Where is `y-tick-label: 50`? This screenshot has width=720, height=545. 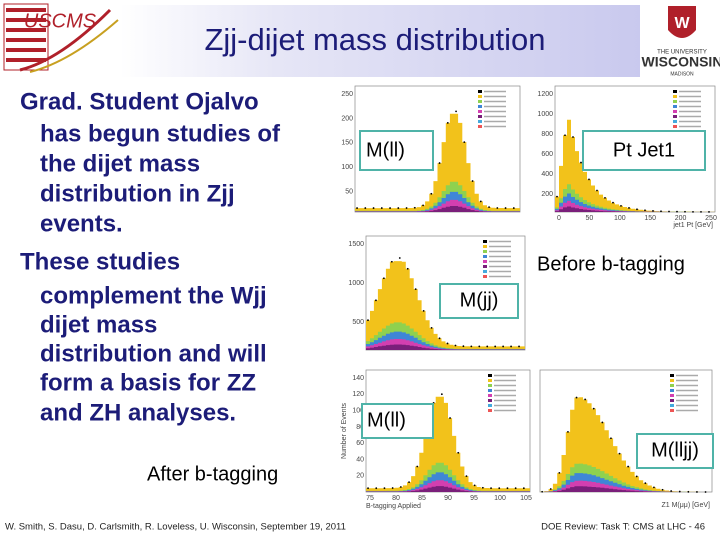
y-tick-label: 50 is located at coordinates (349, 192).